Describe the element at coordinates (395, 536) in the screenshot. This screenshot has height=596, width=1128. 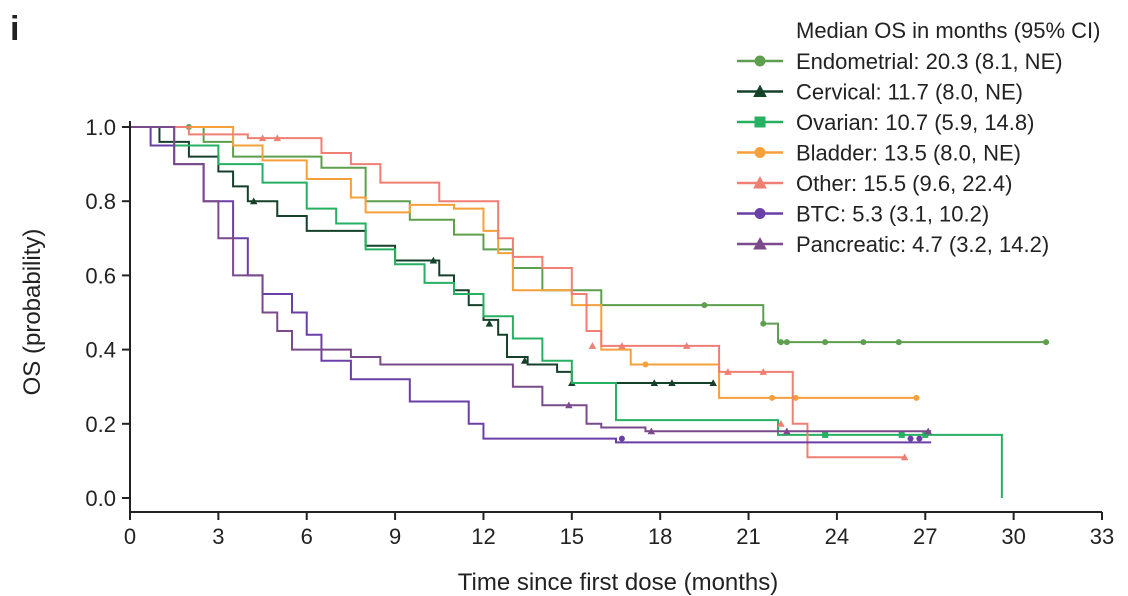
I see `x-tick-label: 9` at that location.